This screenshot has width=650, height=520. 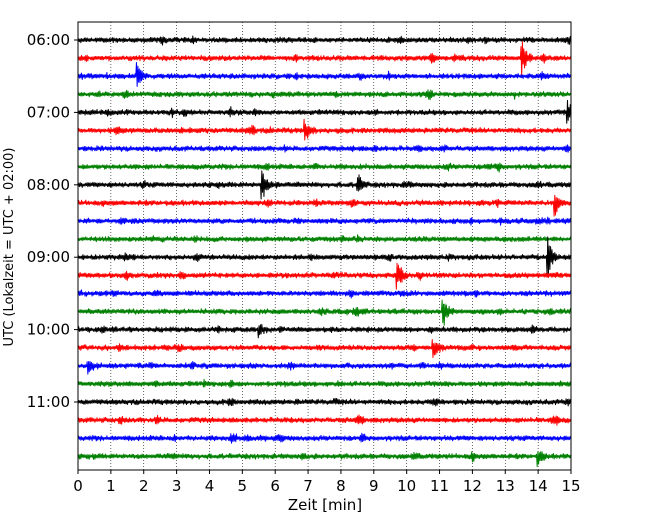 What do you see at coordinates (48, 112) in the screenshot?
I see `y-tick-label: 07:00` at bounding box center [48, 112].